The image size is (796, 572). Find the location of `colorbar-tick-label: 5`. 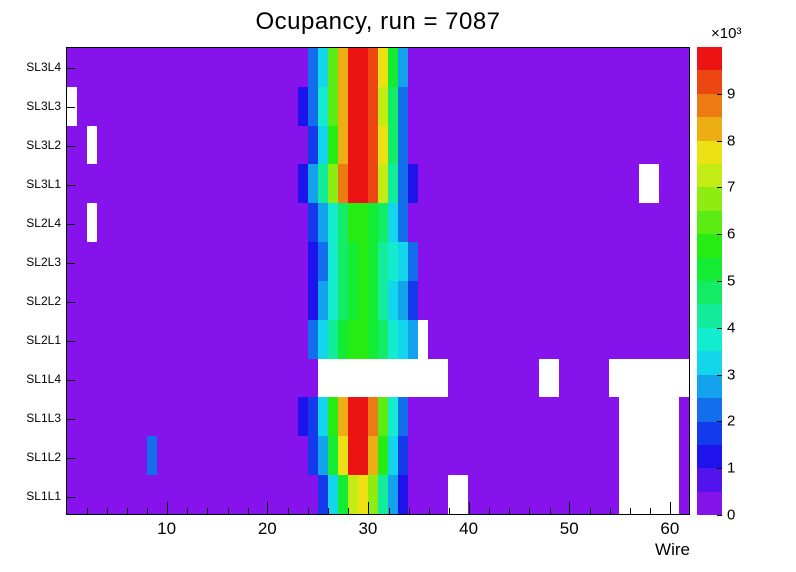

colorbar-tick-label: 5 is located at coordinates (731, 281).